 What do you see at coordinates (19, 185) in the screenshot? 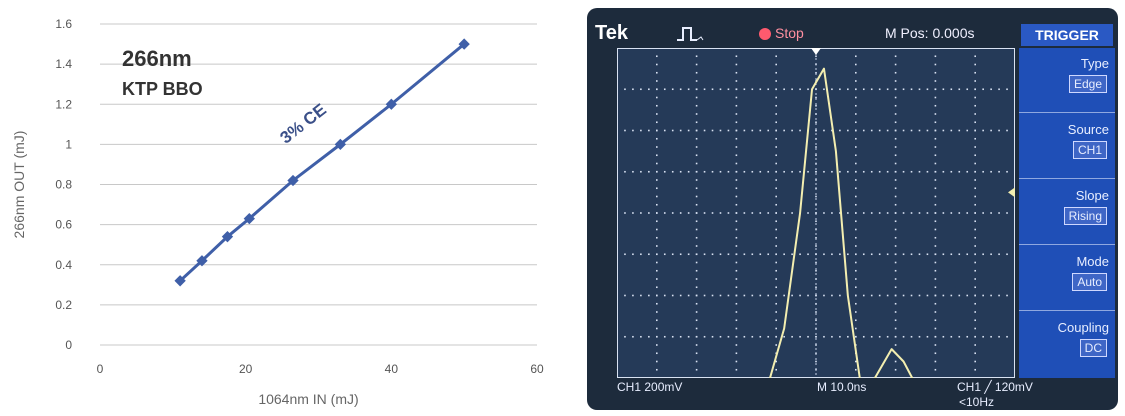
I see `y-axis-title: 266nm OUT (mJ)` at bounding box center [19, 185].